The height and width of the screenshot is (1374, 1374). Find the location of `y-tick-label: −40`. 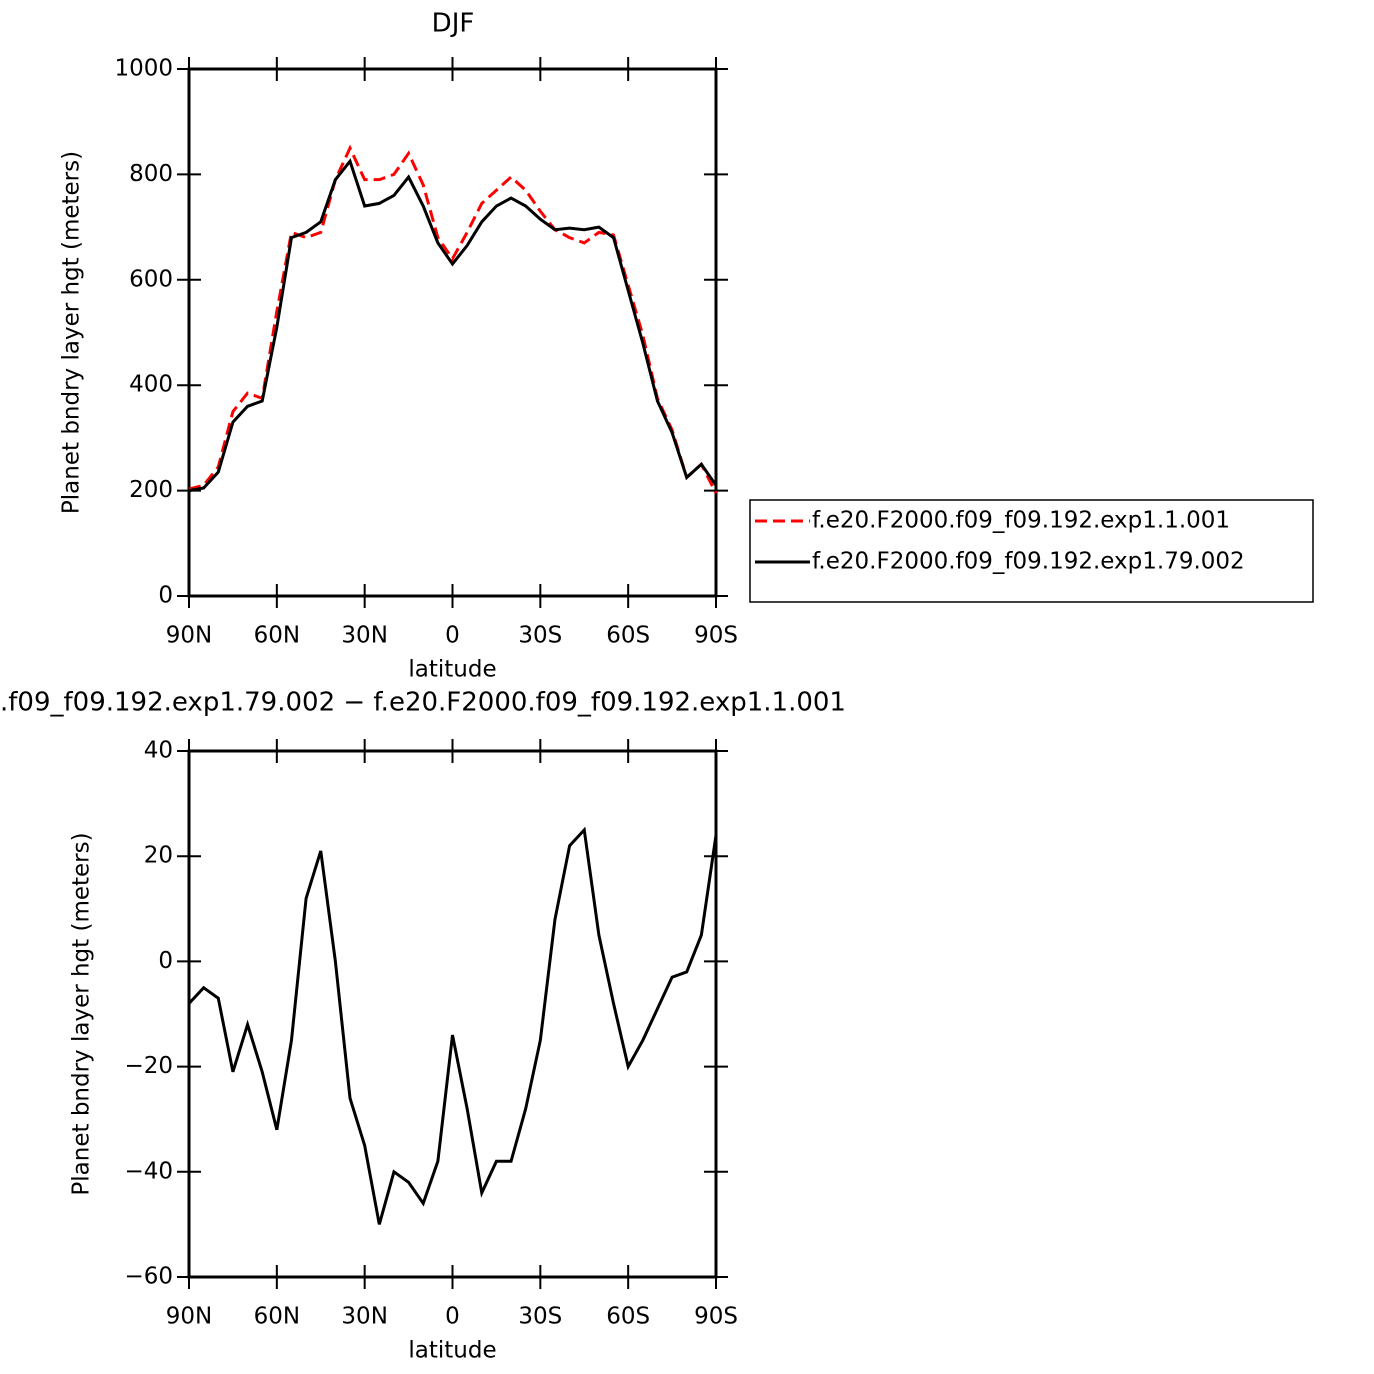

y-tick-label: −40 is located at coordinates (148, 1171).